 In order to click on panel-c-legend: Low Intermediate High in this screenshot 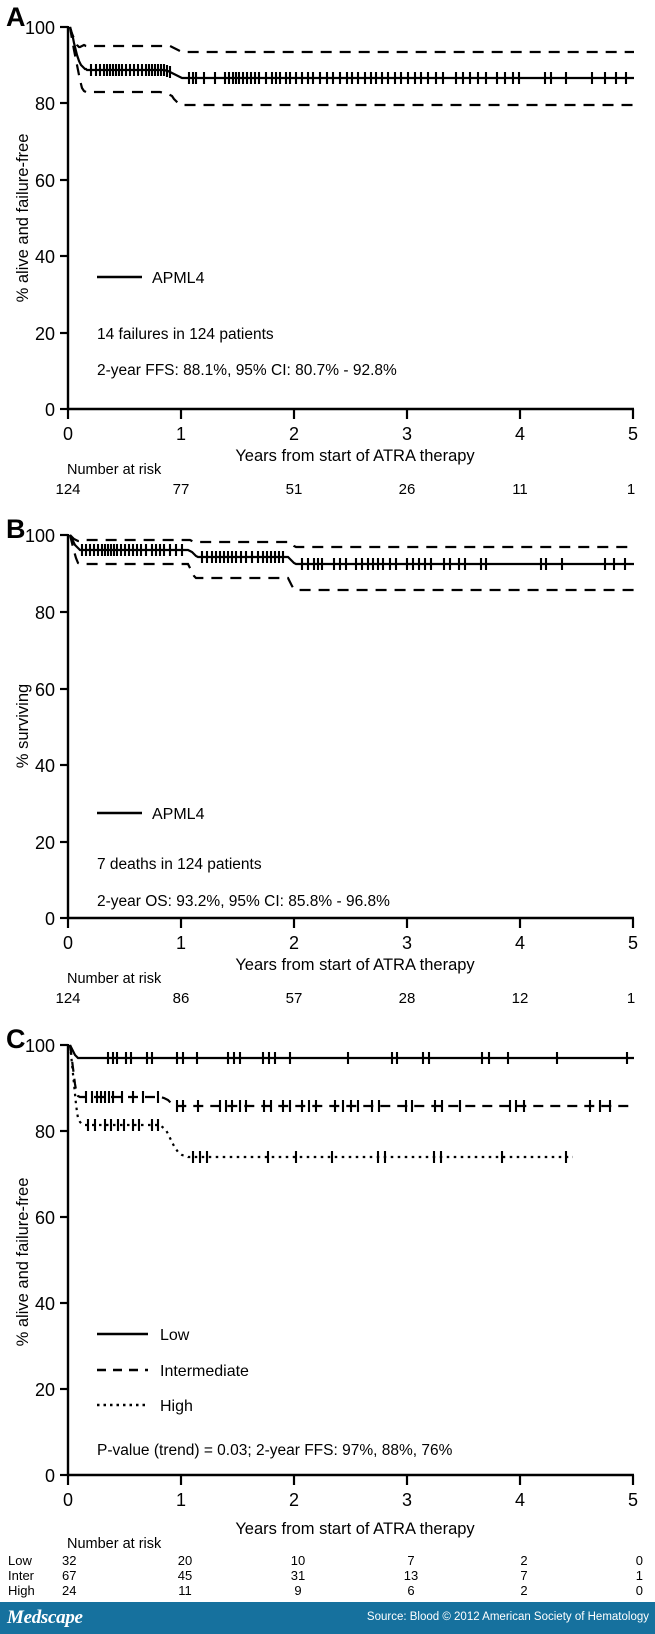, I will do `click(173, 1371)`.